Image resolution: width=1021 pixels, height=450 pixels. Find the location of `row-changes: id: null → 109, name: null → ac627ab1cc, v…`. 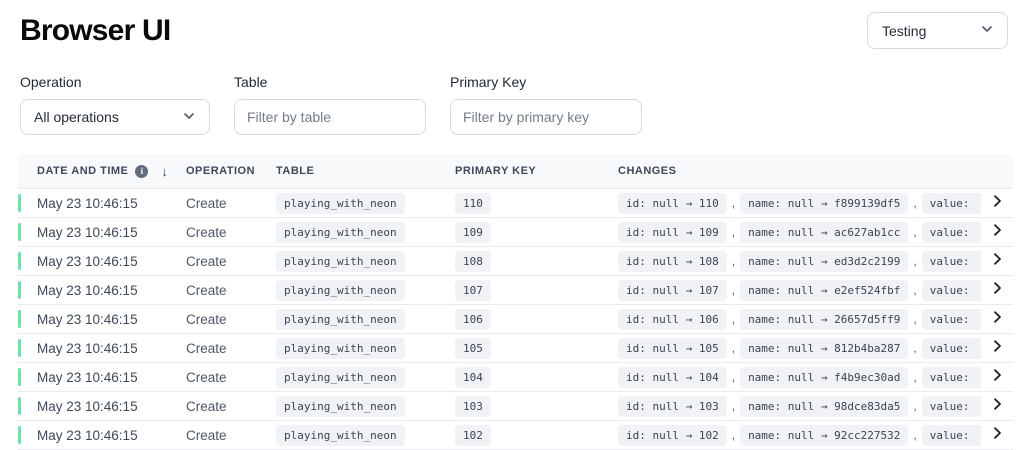

row-changes: id: null → 109, name: null → ac627ab1cc, v… is located at coordinates (799, 232).